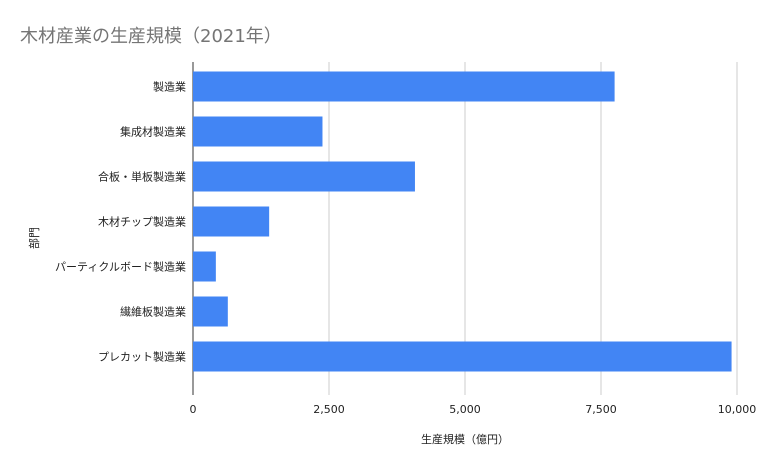  What do you see at coordinates (142, 222) in the screenshot?
I see `category-label: 木材チップ製造業` at bounding box center [142, 222].